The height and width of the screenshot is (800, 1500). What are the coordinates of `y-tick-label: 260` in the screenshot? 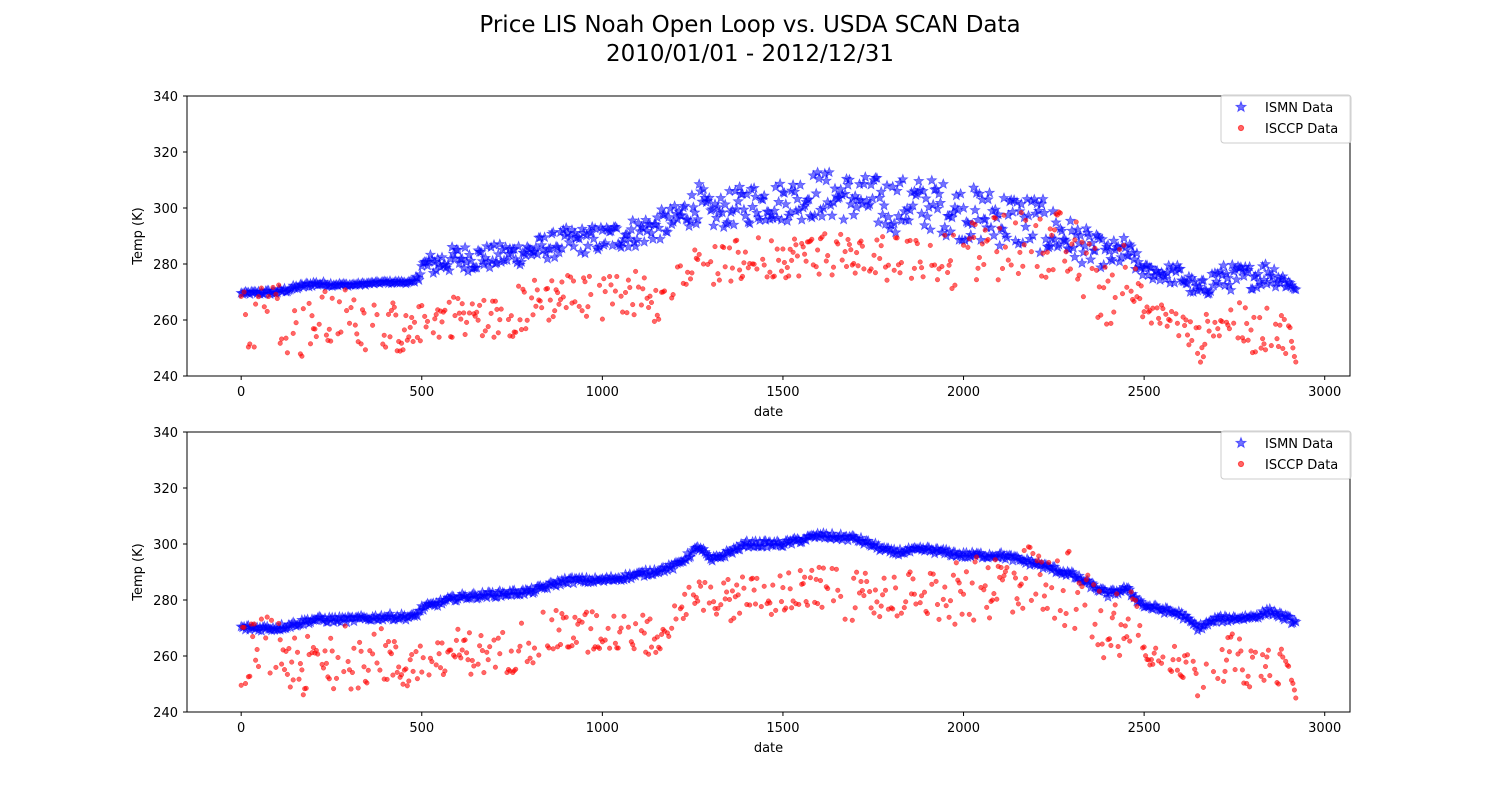 It's located at (165, 321).